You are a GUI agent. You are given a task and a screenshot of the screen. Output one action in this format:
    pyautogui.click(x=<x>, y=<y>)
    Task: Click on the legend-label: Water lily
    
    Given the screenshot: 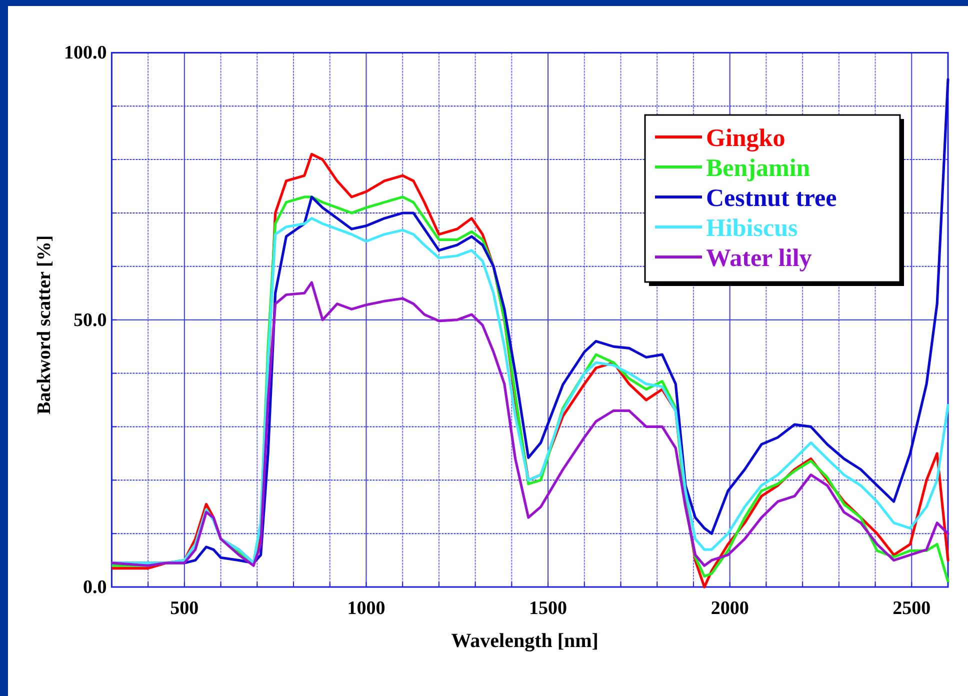 What is the action you would take?
    pyautogui.click(x=759, y=258)
    